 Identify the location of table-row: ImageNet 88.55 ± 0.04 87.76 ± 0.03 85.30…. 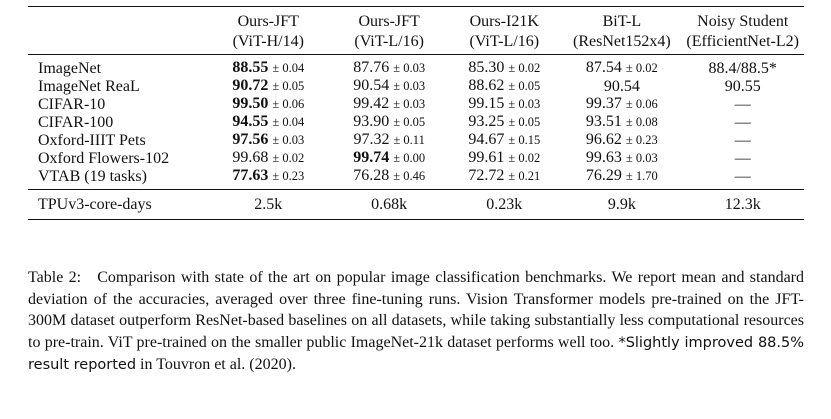
(416, 66).